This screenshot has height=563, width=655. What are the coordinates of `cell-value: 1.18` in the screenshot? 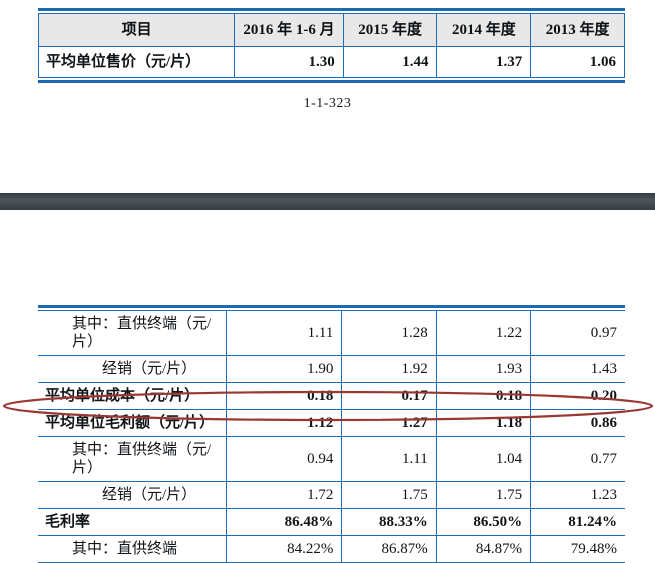 It's located at (483, 423).